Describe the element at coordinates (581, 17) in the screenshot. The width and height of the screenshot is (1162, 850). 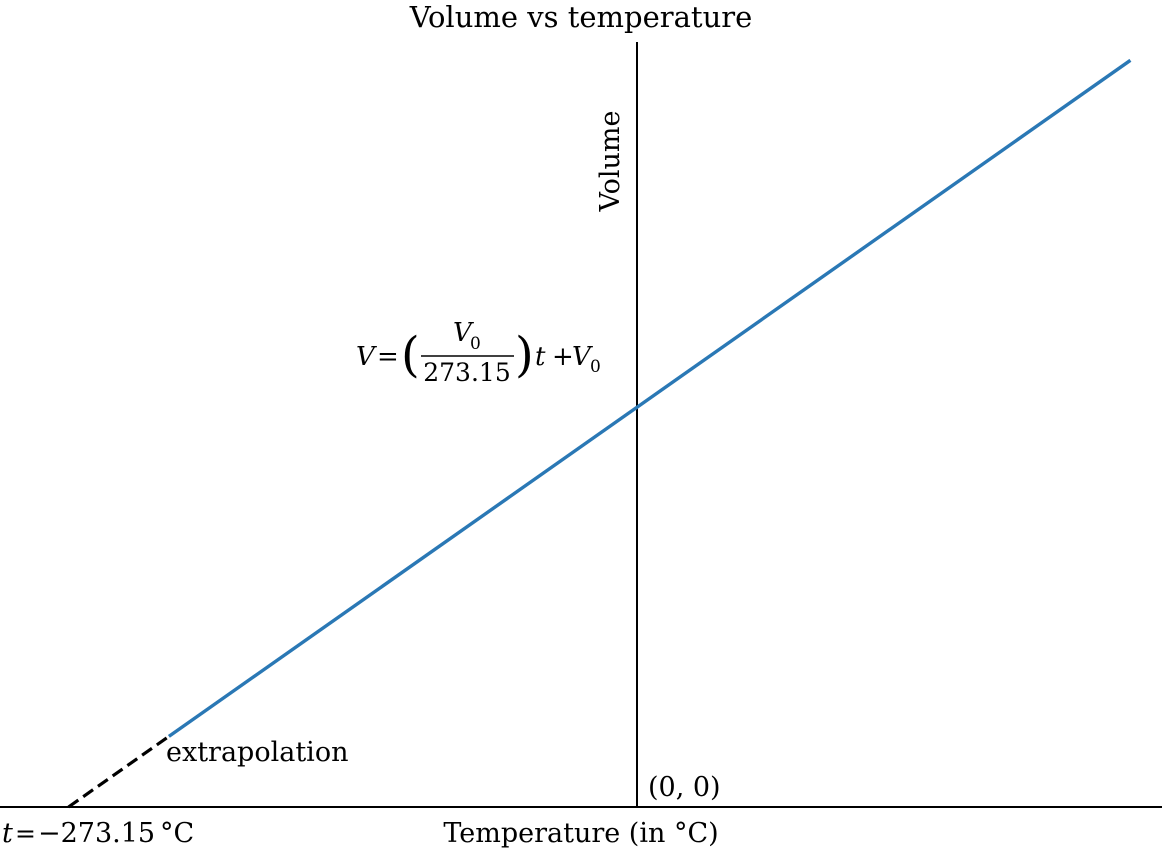
I see `chart-title: Volume vs temperature` at that location.